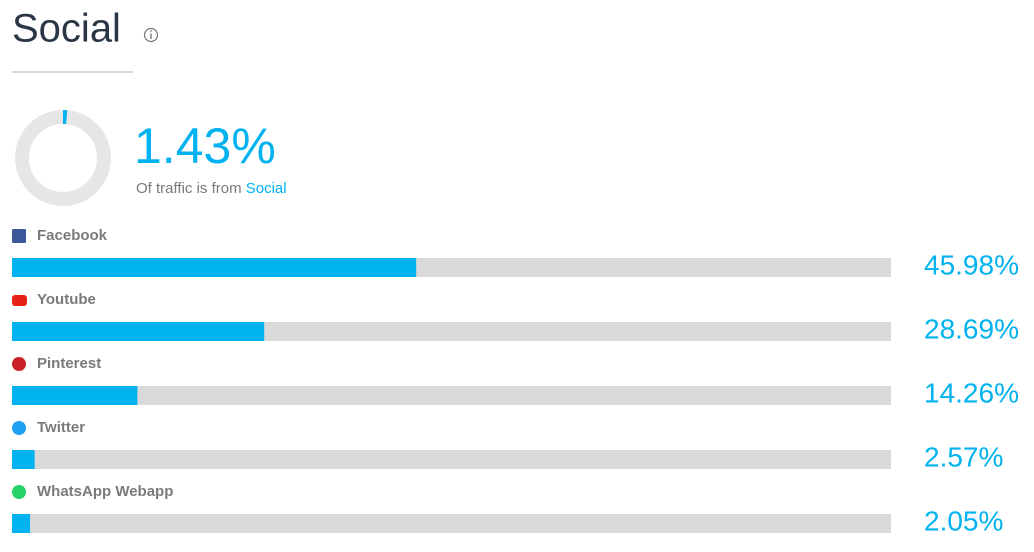  What do you see at coordinates (205, 146) in the screenshot?
I see `summary-value: 1.43%` at bounding box center [205, 146].